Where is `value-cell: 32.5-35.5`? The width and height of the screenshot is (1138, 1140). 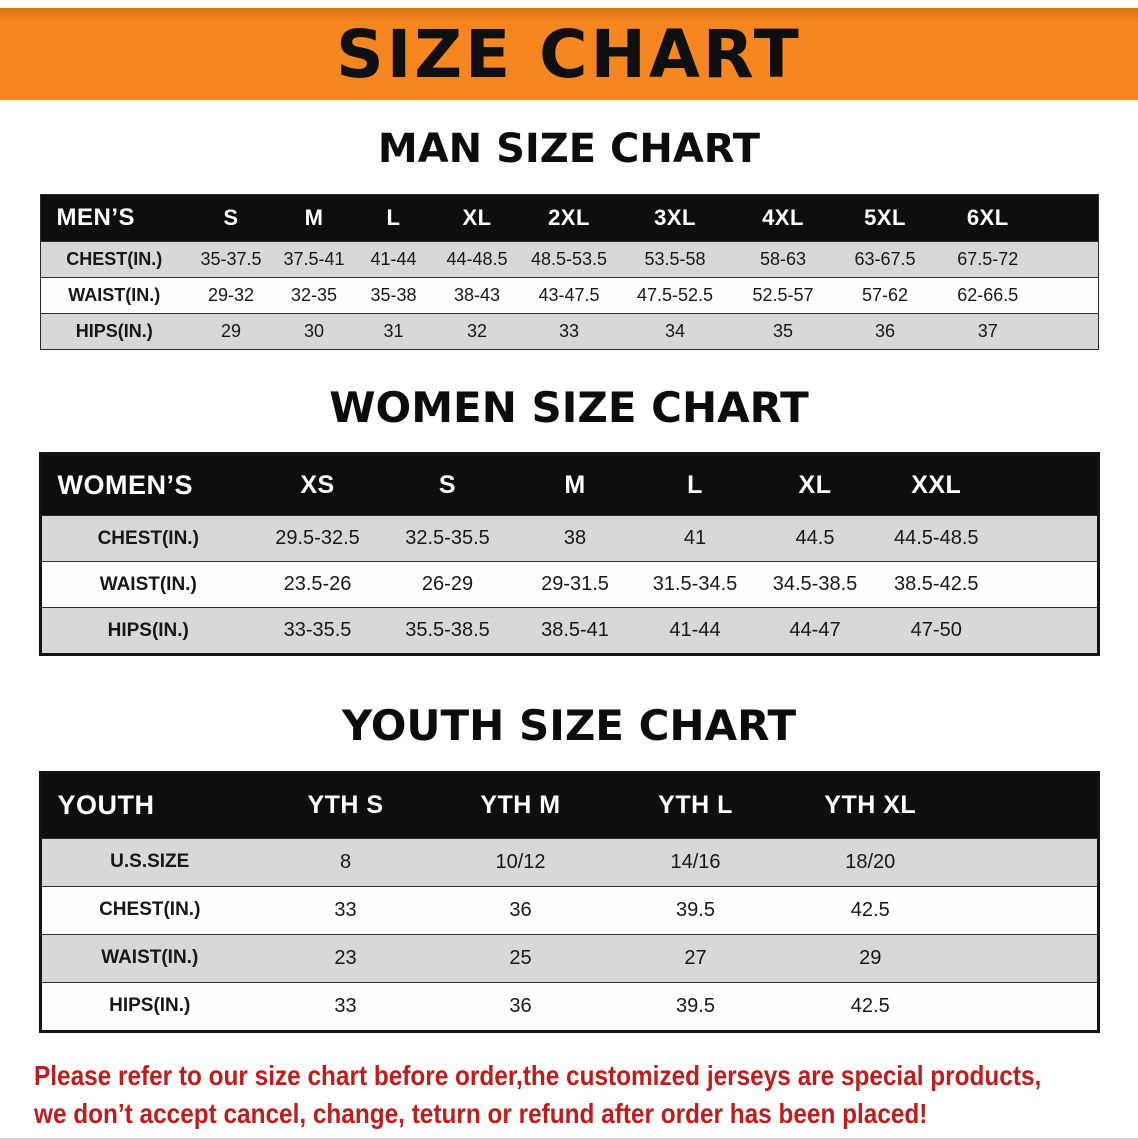
value-cell: 32.5-35.5 is located at coordinates (447, 538).